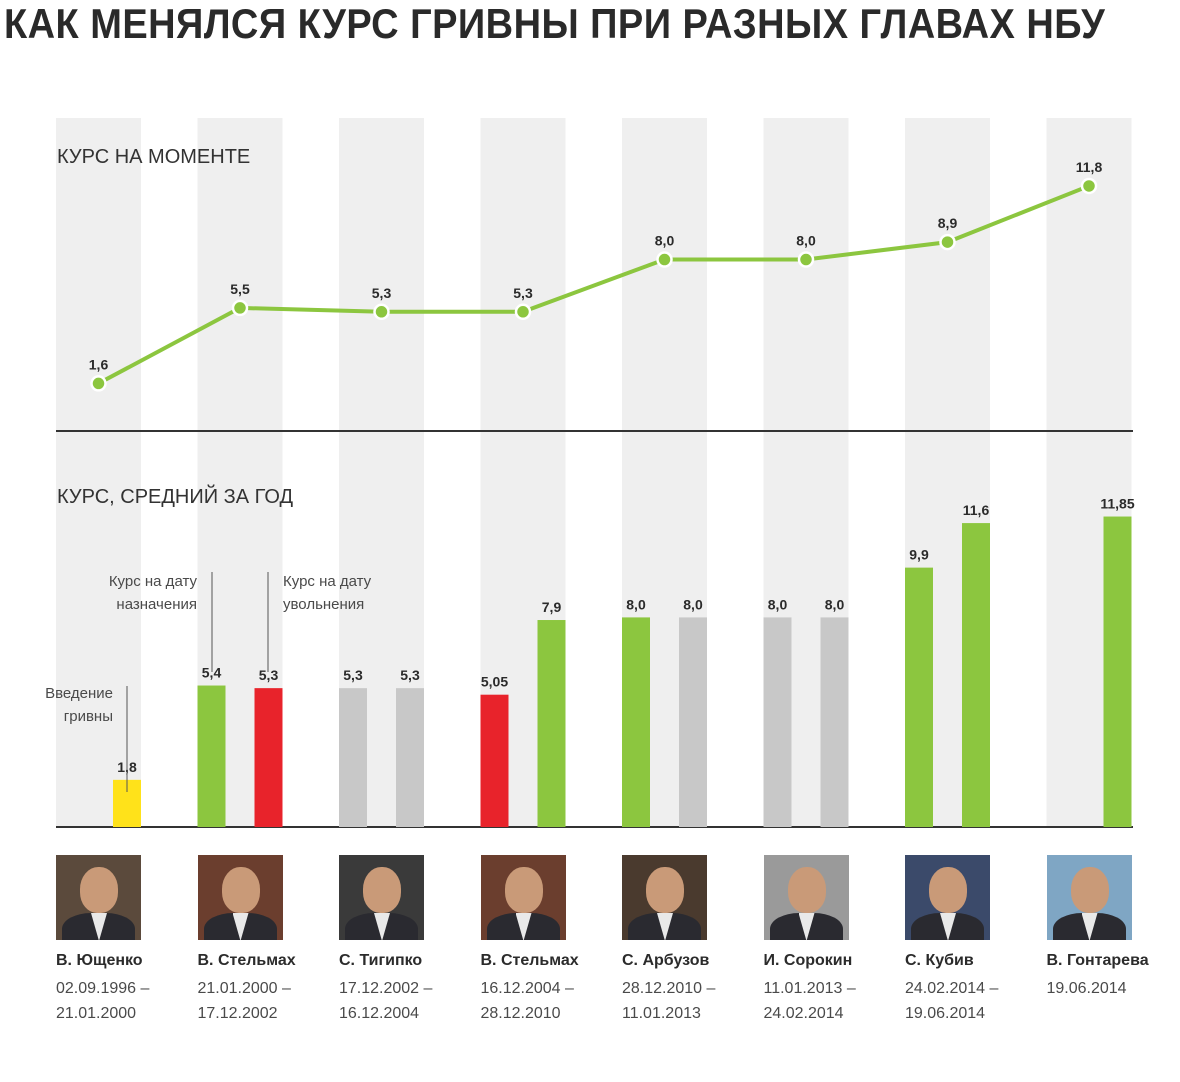 The image size is (1180, 1082). I want to click on line-value-label: 5,5, so click(240, 289).